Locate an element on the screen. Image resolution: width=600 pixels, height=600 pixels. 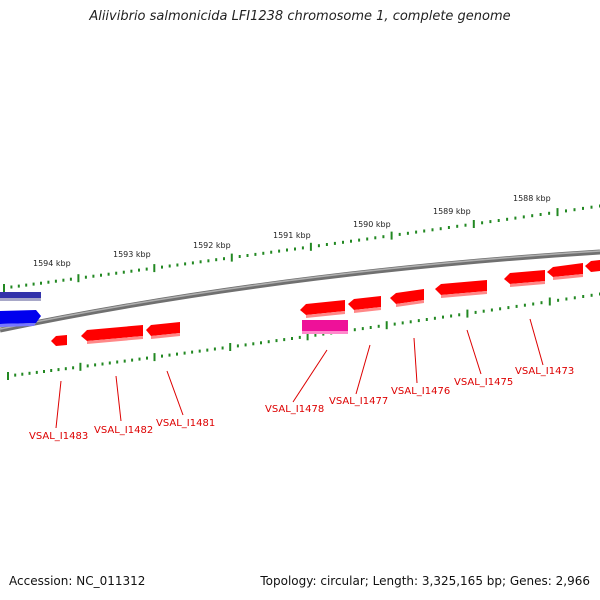
gene-label-vsal-i1483: VSAL_I1483 is located at coordinates (58, 436).